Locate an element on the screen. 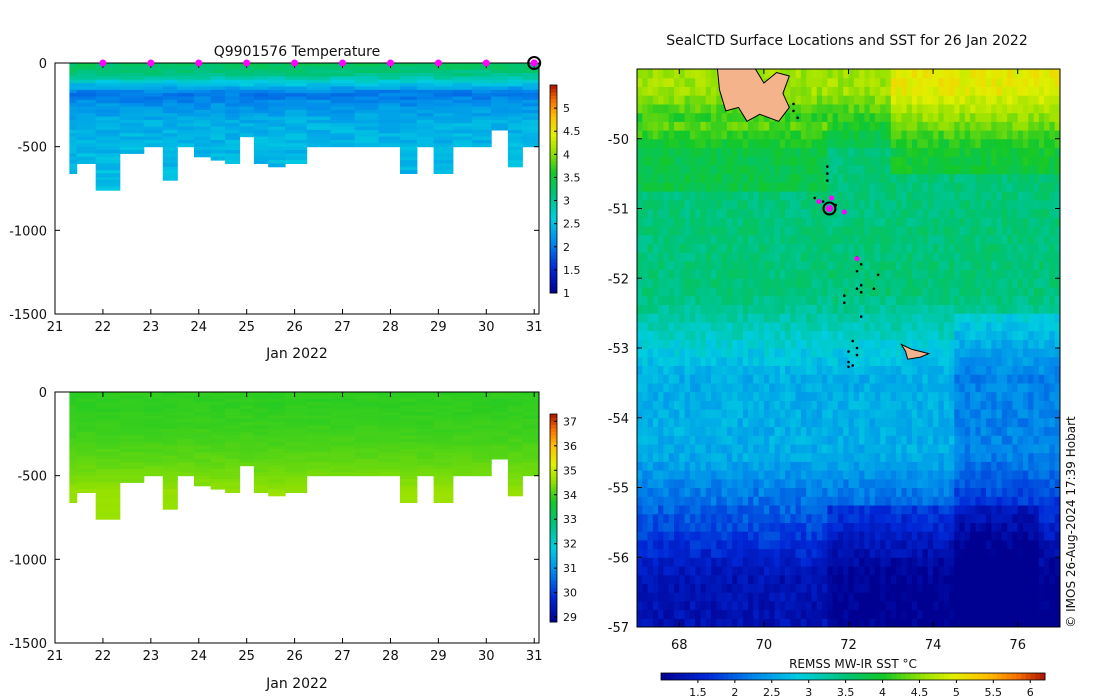 The width and height of the screenshot is (1100, 700). x-tick-label: 28 is located at coordinates (390, 327).